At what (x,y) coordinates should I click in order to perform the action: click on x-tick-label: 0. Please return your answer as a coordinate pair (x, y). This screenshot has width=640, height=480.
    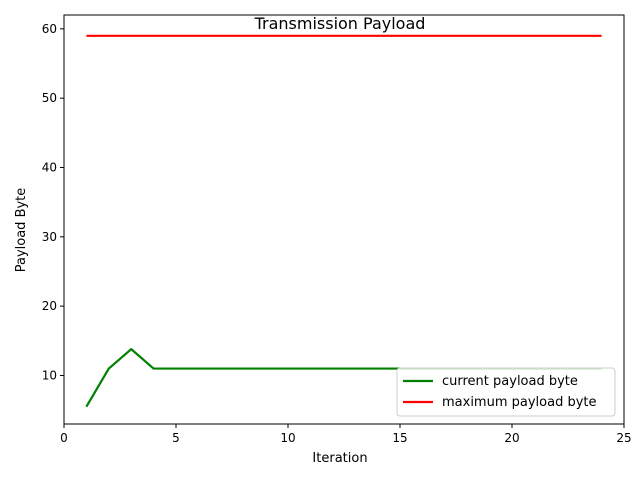
    Looking at the image, I should click on (64, 438).